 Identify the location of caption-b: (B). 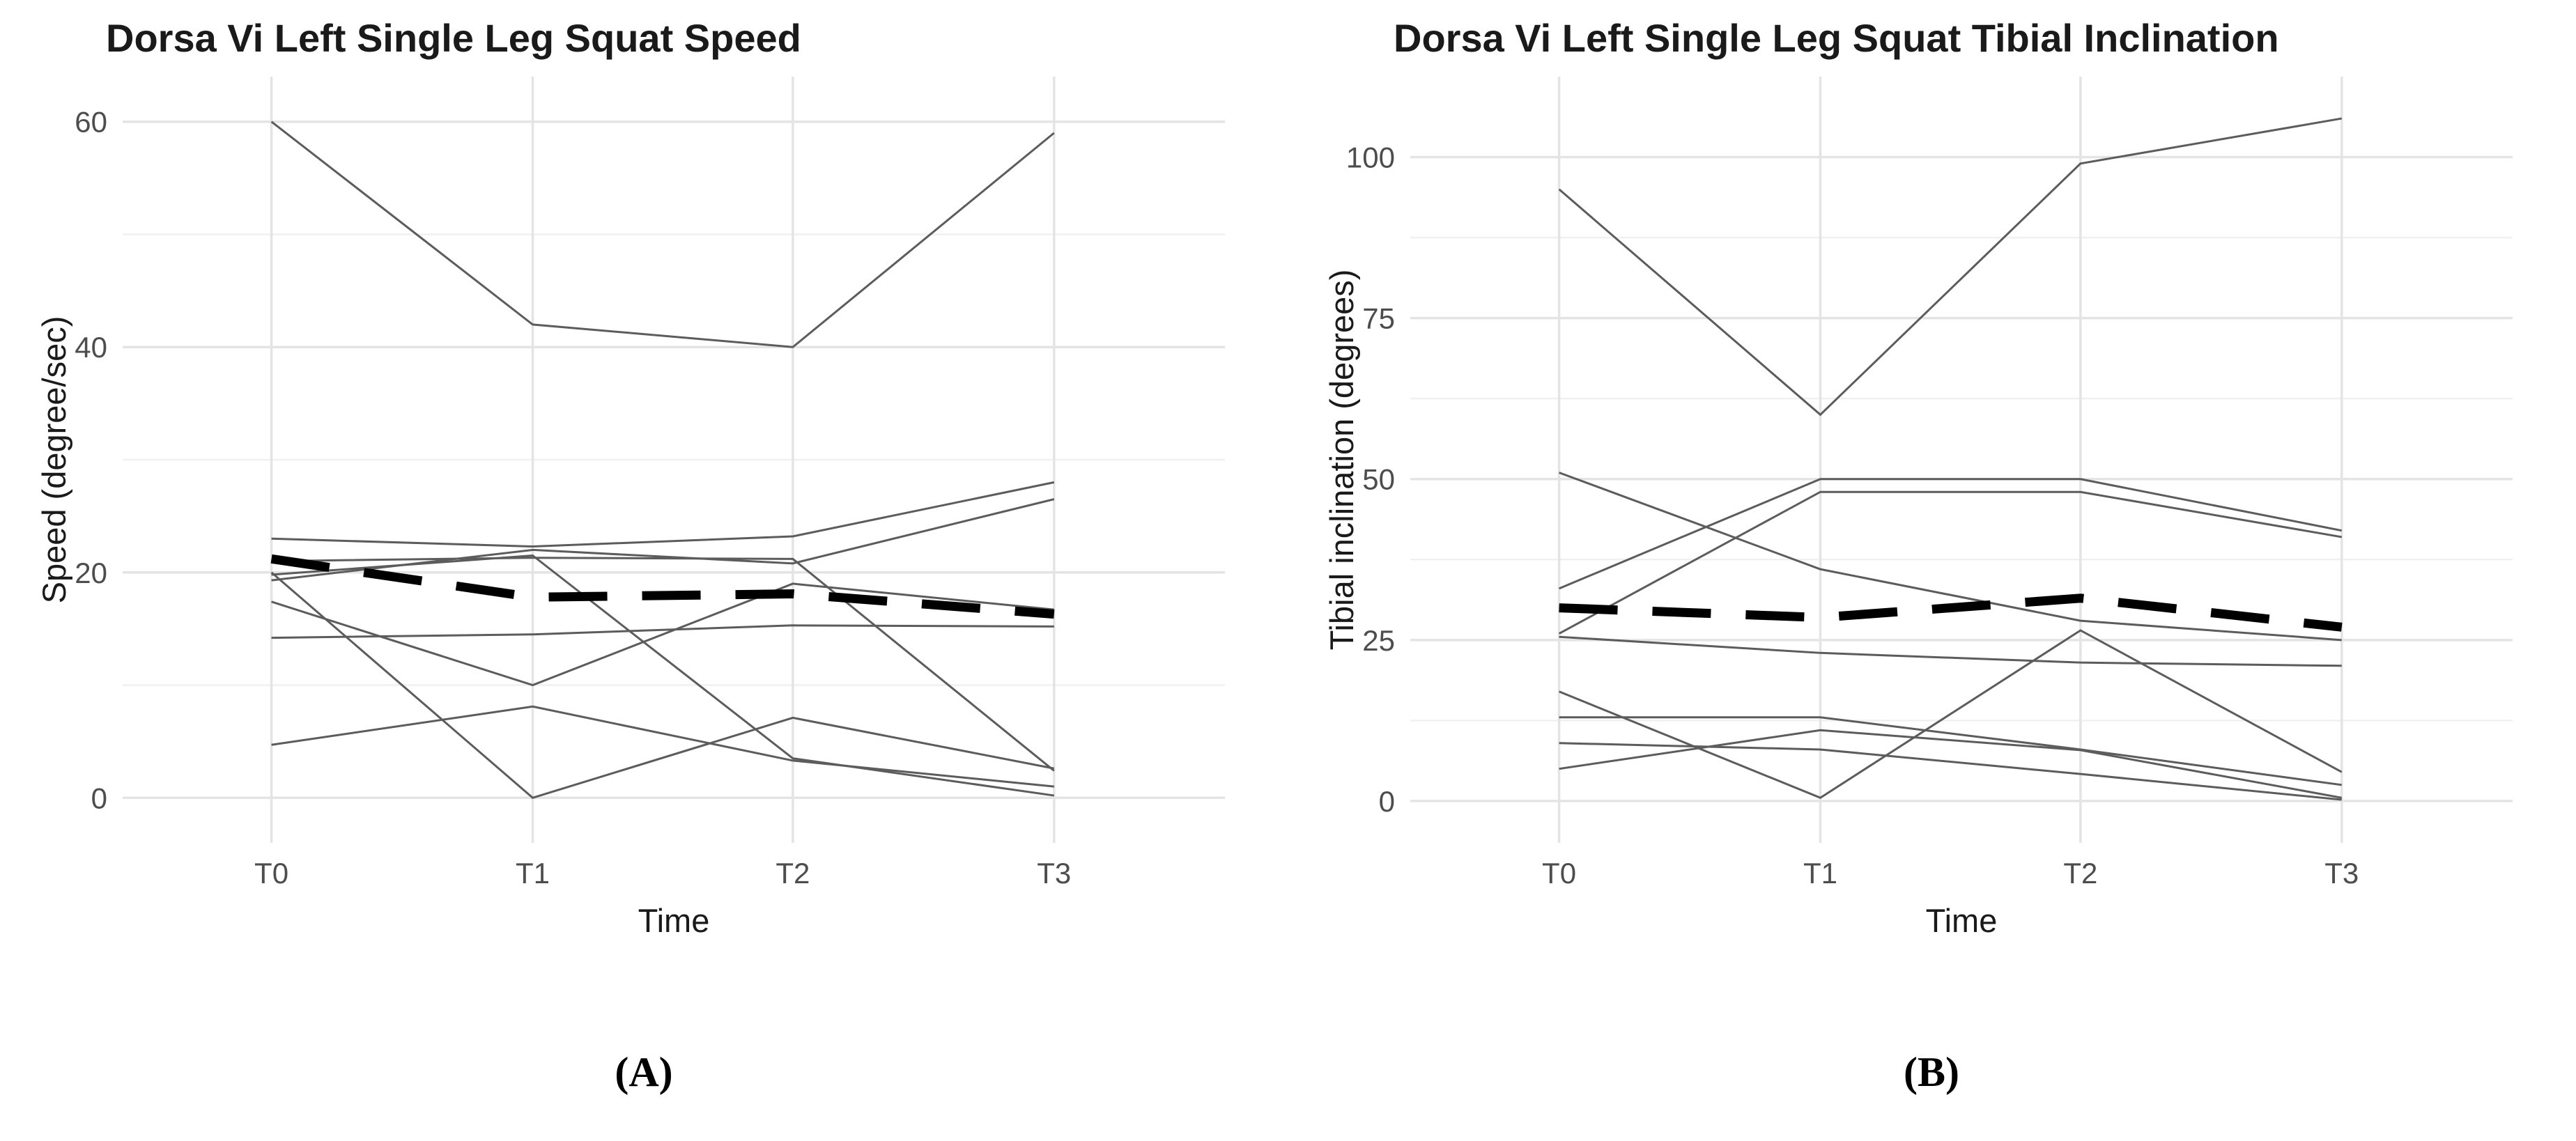
(1931, 1072).